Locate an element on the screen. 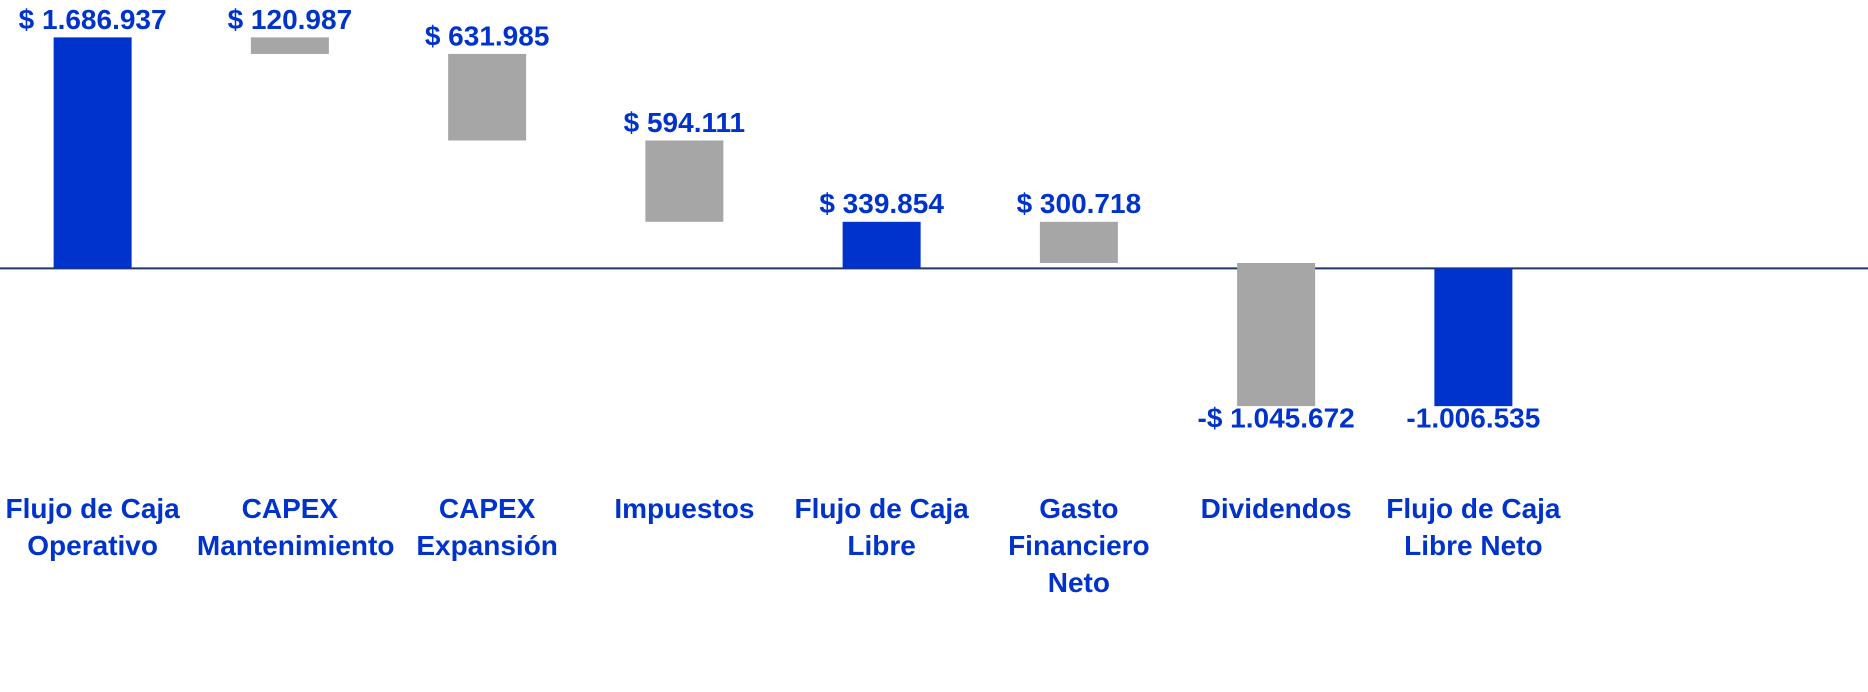  x-tick-label: Flujo de Caja Libre Neto is located at coordinates (1473, 527).